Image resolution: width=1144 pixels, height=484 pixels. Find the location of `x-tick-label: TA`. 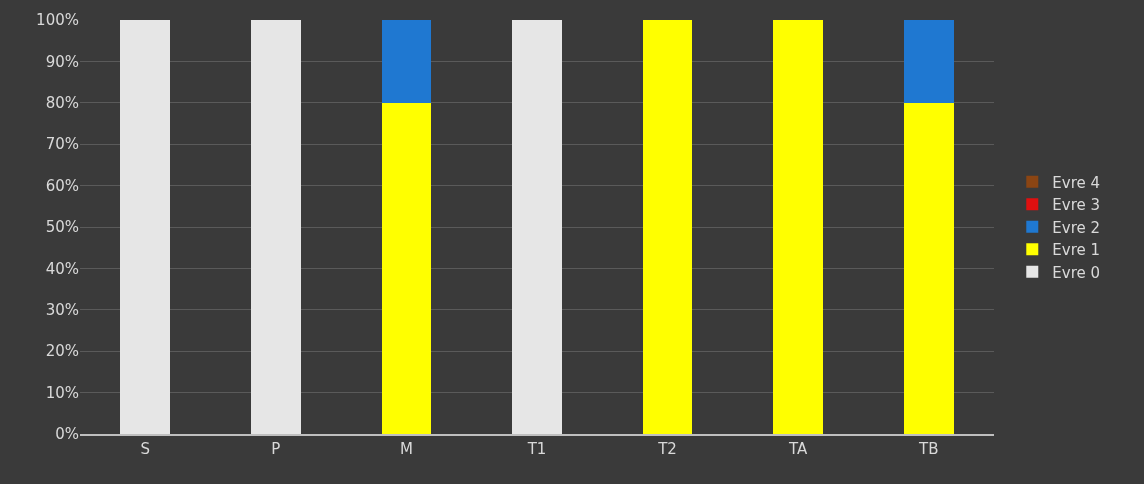

x-tick-label: TA is located at coordinates (798, 449).